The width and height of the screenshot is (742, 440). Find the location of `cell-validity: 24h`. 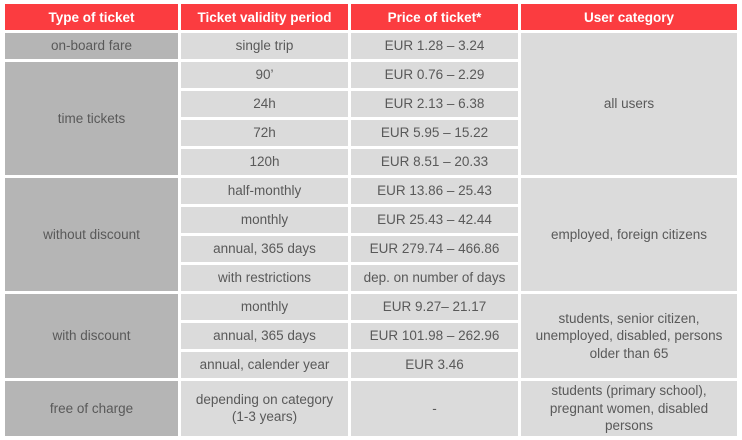

cell-validity: 24h is located at coordinates (264, 104).